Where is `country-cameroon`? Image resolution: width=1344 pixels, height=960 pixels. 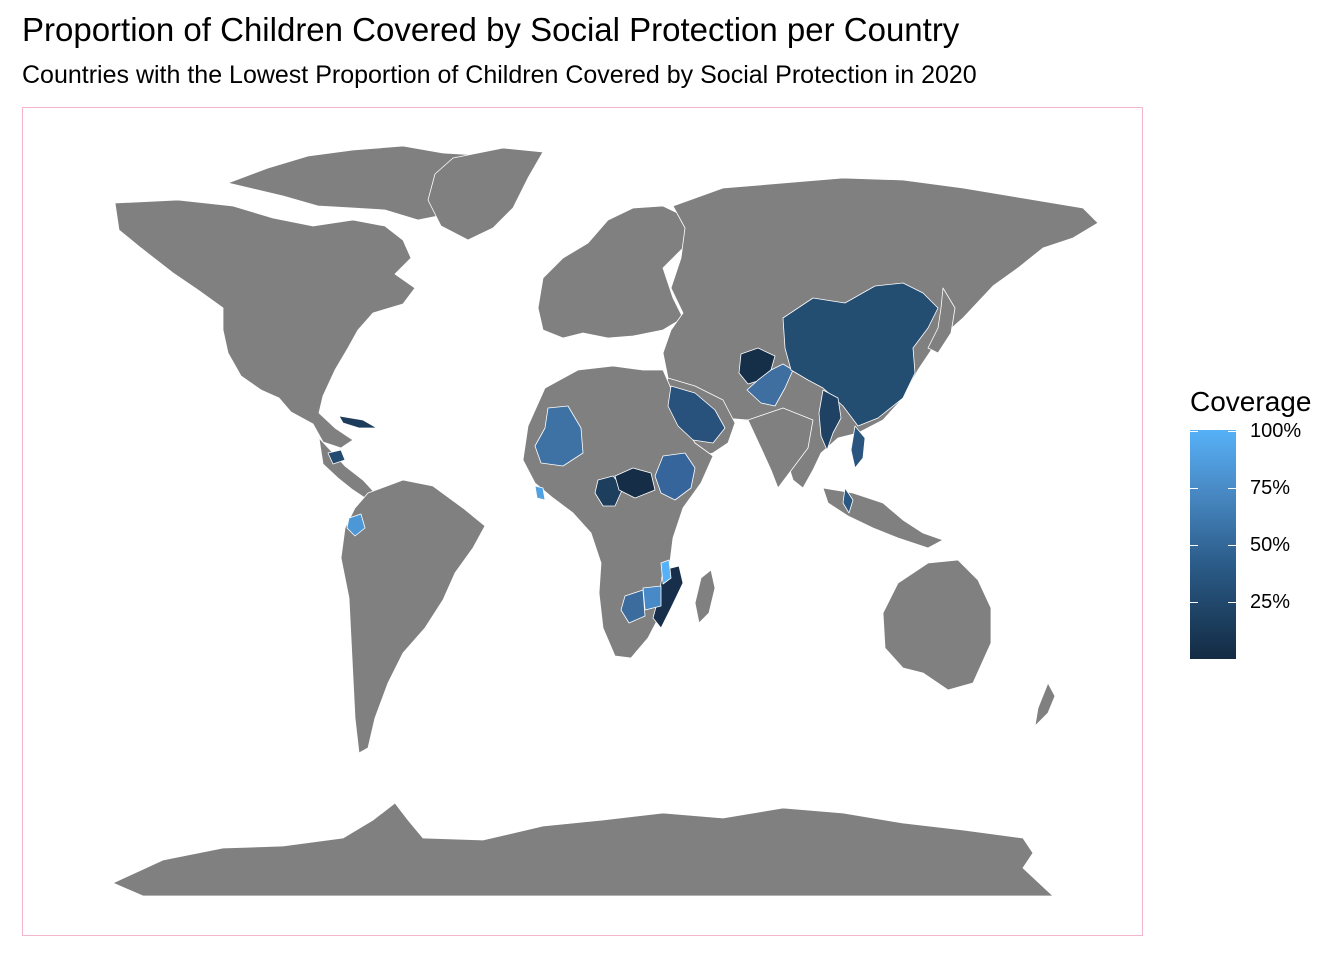 country-cameroon is located at coordinates (609, 491).